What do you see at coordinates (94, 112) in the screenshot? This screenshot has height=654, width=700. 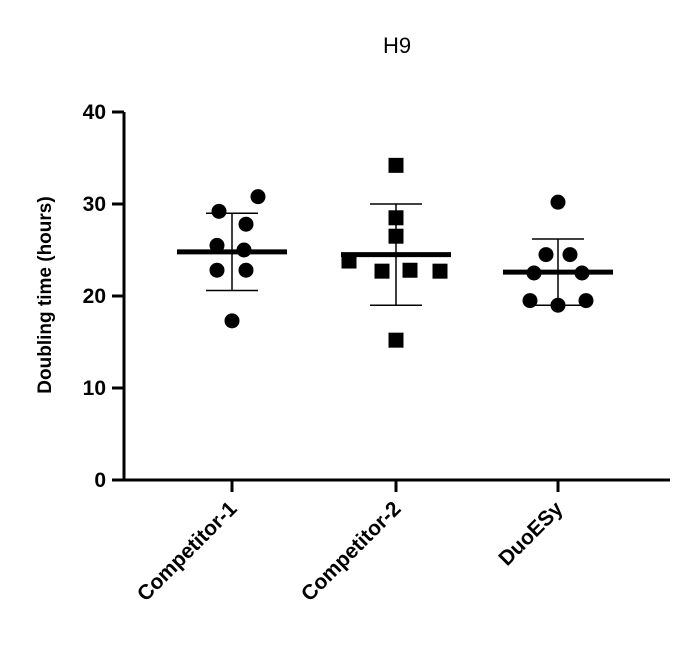 I see `y-tick-label: 40` at bounding box center [94, 112].